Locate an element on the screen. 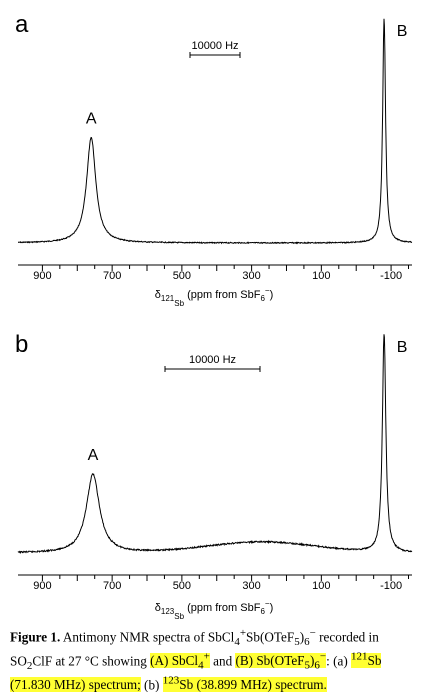  highlight-121sb: 121Sb is located at coordinates (366, 660).